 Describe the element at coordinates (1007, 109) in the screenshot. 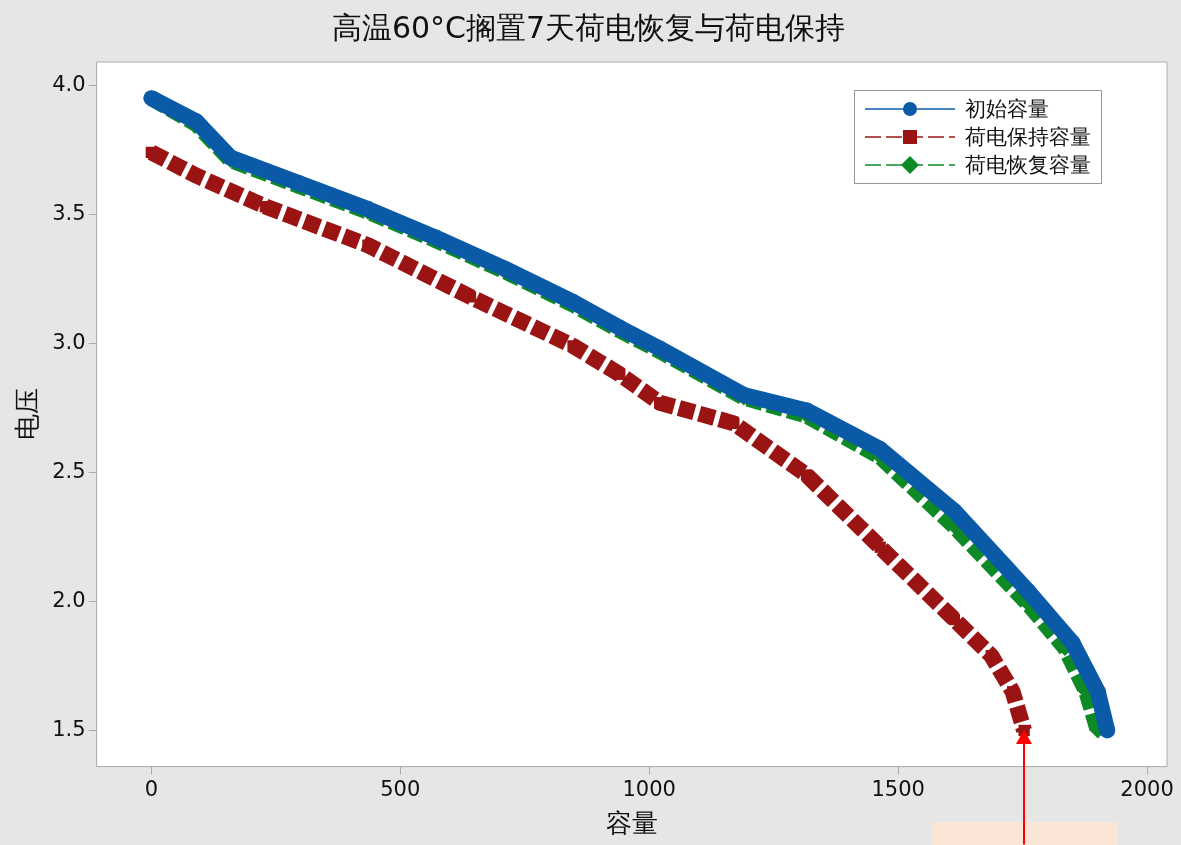

I see `legend-label: 初始容量` at that location.